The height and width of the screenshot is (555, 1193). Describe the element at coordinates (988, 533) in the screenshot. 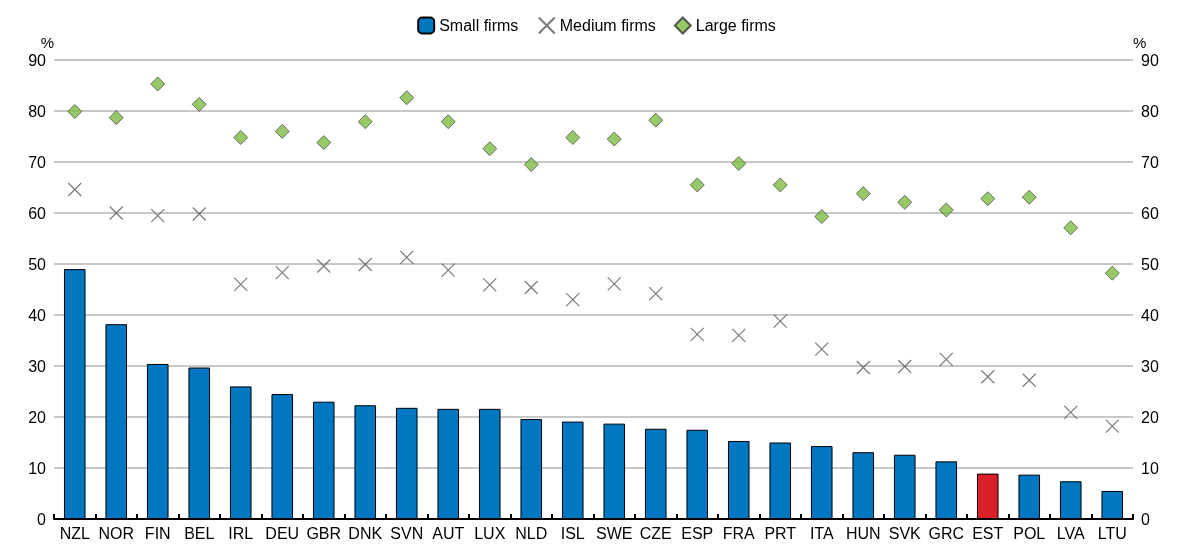

I see `x-tick-label: EST` at that location.